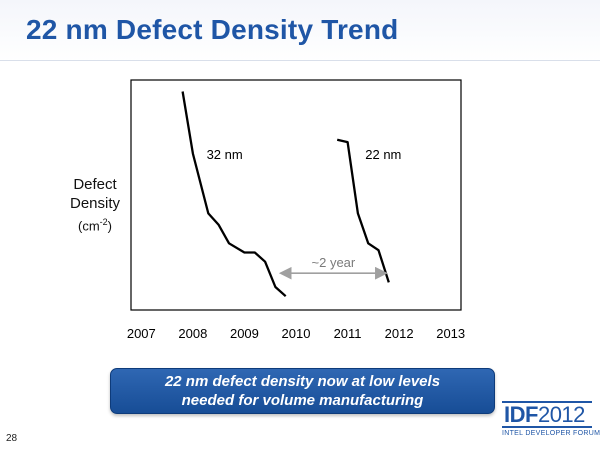 The height and width of the screenshot is (450, 600). I want to click on page-number: 28, so click(12, 438).